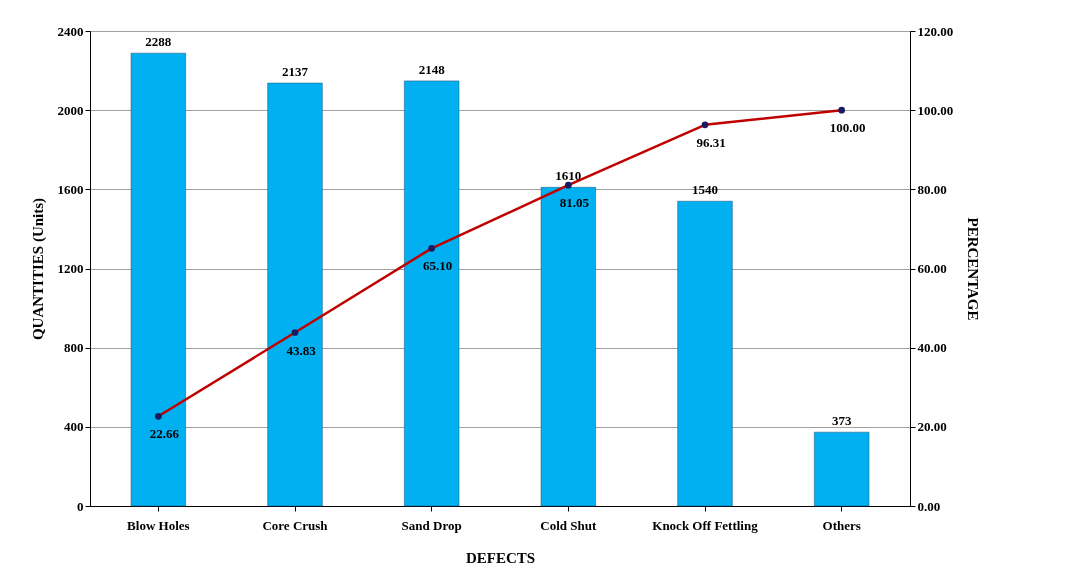  I want to click on x-tick-label: Sand Drop, so click(431, 525).